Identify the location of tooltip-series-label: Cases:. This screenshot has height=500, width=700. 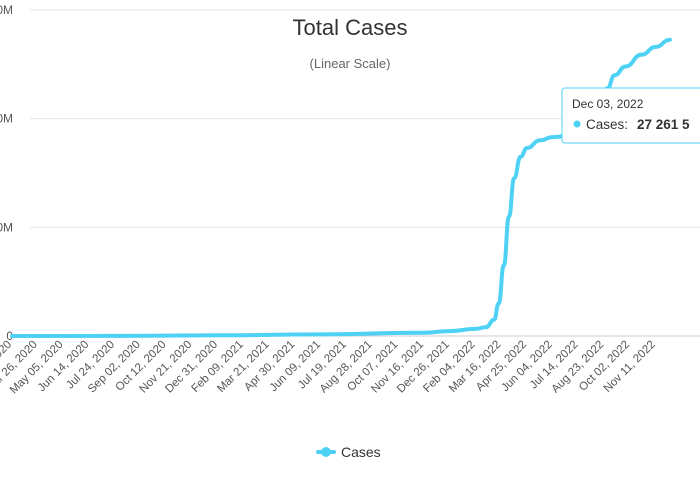
(607, 124).